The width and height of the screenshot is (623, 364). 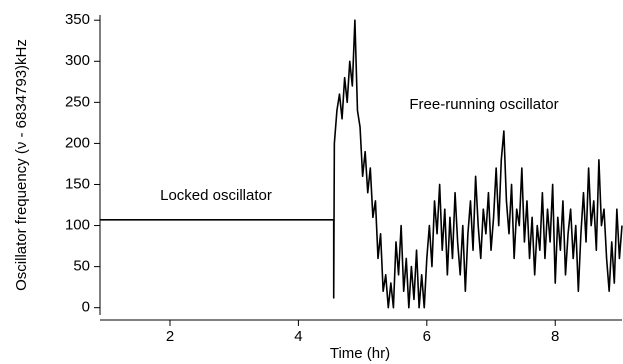 What do you see at coordinates (298, 336) in the screenshot?
I see `x-tick-label: 4` at bounding box center [298, 336].